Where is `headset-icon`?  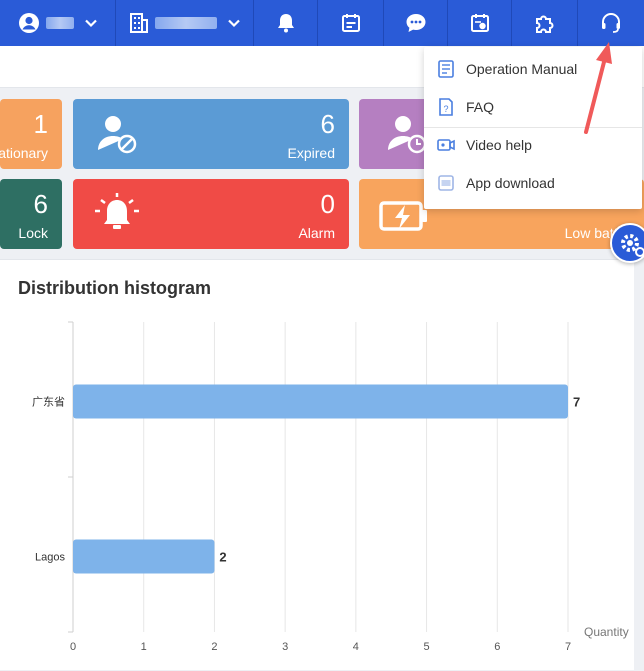 headset-icon is located at coordinates (611, 23).